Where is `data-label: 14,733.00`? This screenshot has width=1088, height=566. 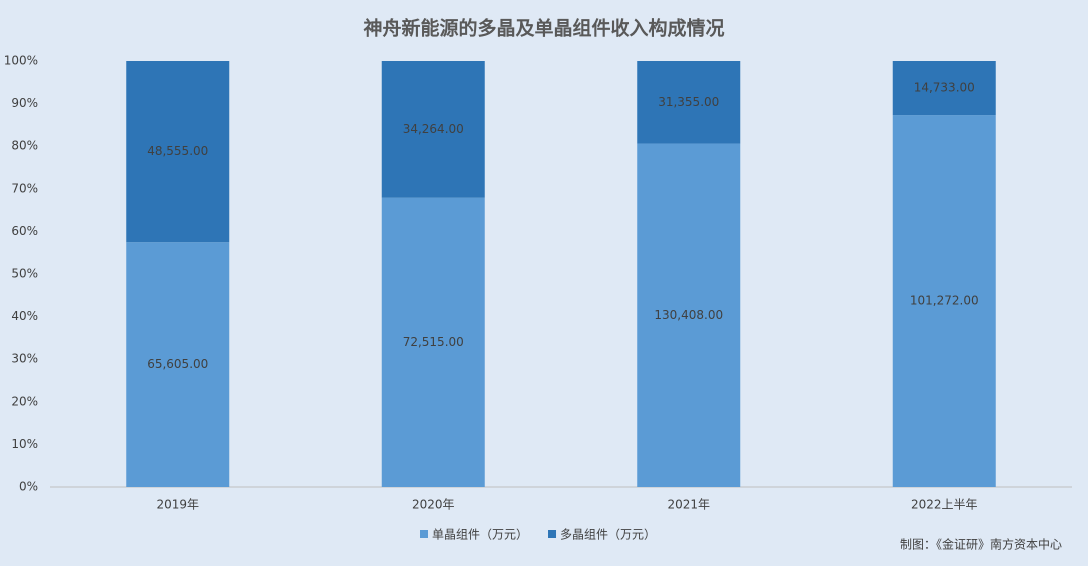
data-label: 14,733.00 is located at coordinates (944, 88).